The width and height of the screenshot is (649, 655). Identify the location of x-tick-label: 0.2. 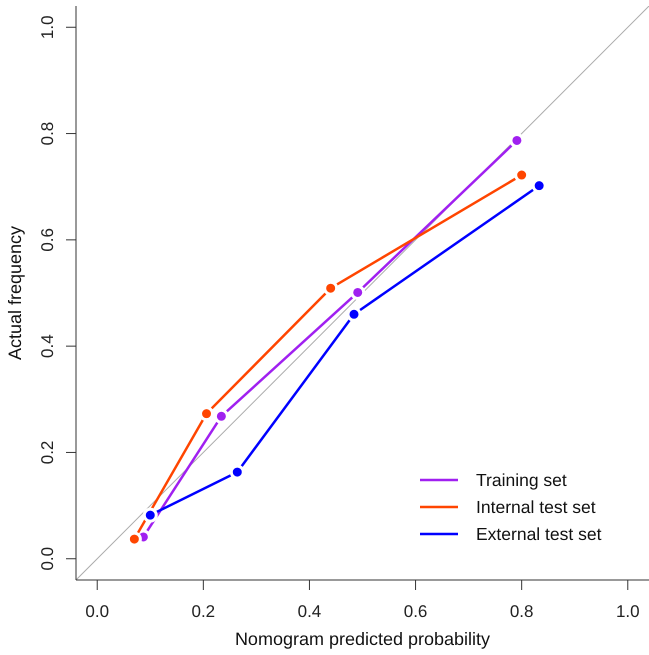
(204, 611).